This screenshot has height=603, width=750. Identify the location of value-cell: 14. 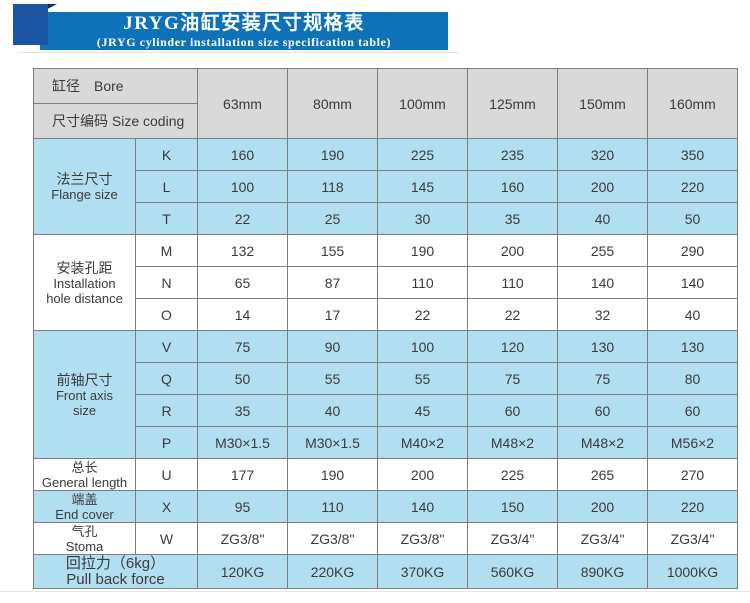
(242, 314).